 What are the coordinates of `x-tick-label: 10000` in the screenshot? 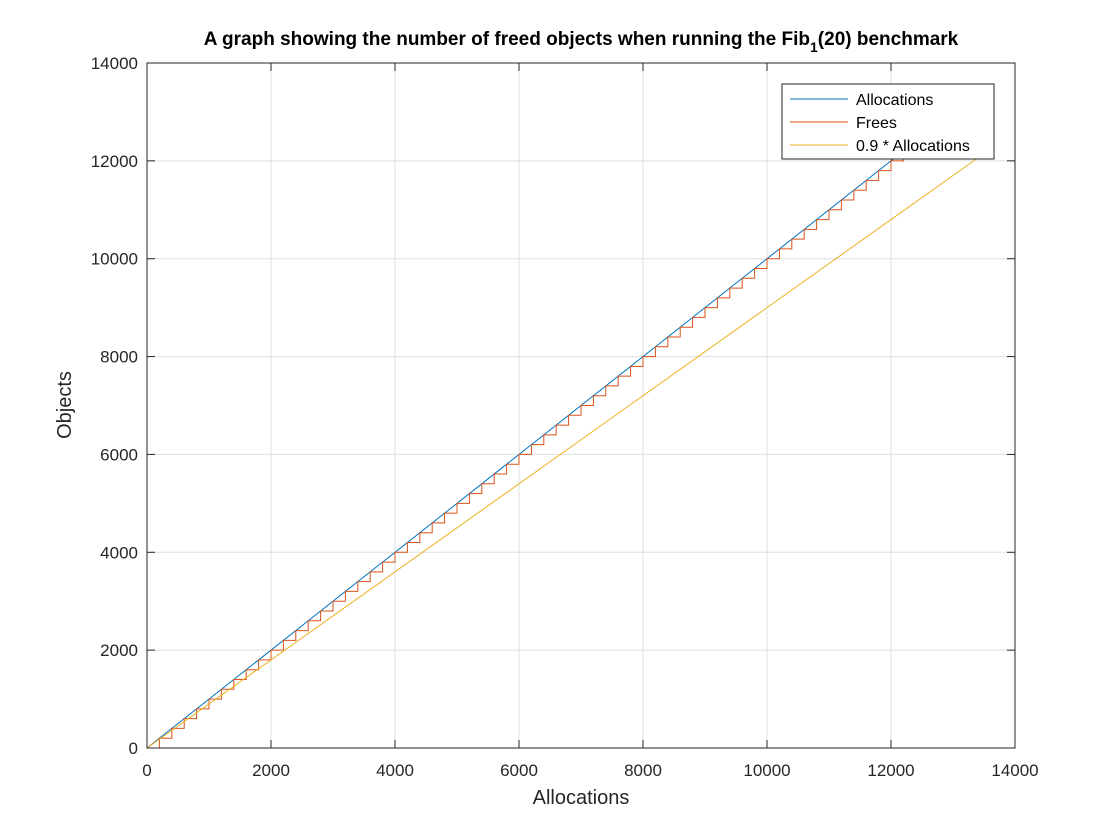 It's located at (766, 770).